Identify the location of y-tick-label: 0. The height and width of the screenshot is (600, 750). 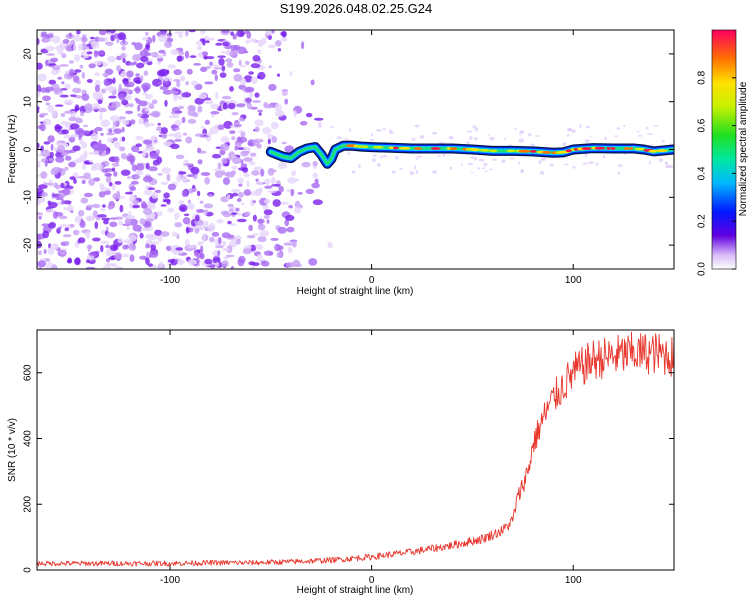
(28, 149).